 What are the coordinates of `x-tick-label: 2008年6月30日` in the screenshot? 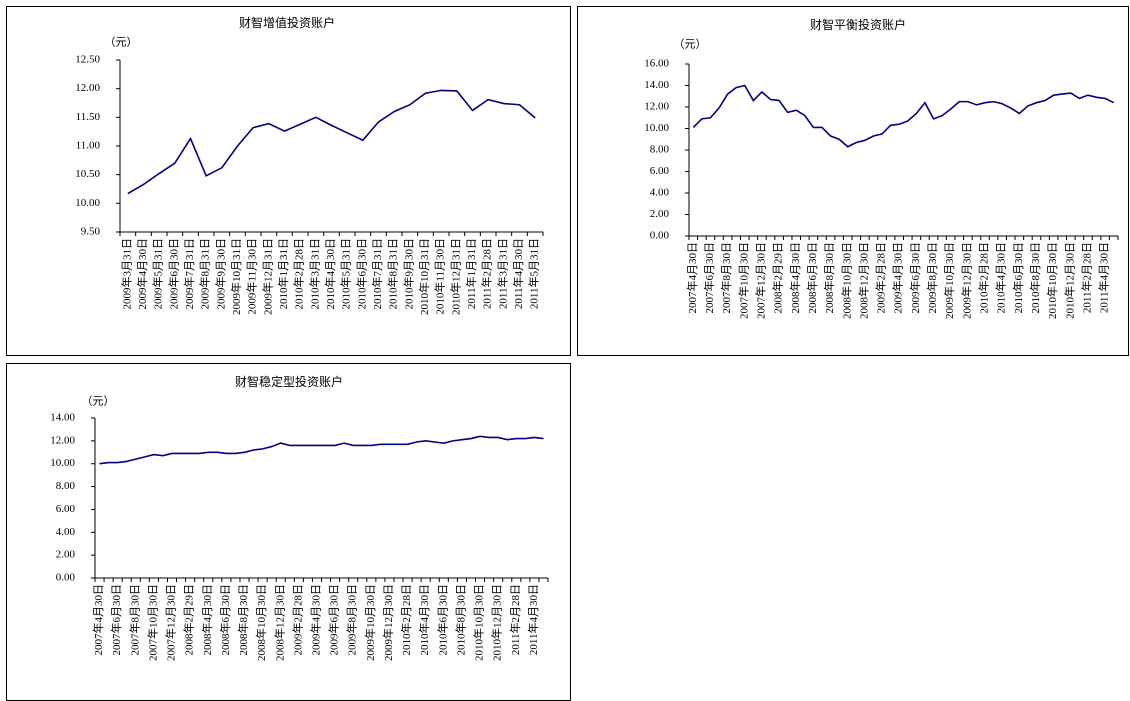 It's located at (812, 278).